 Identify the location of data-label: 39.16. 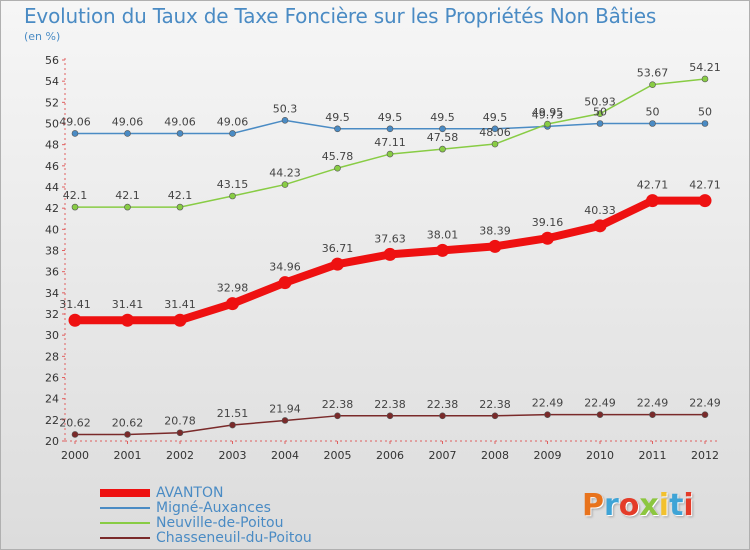
(548, 222).